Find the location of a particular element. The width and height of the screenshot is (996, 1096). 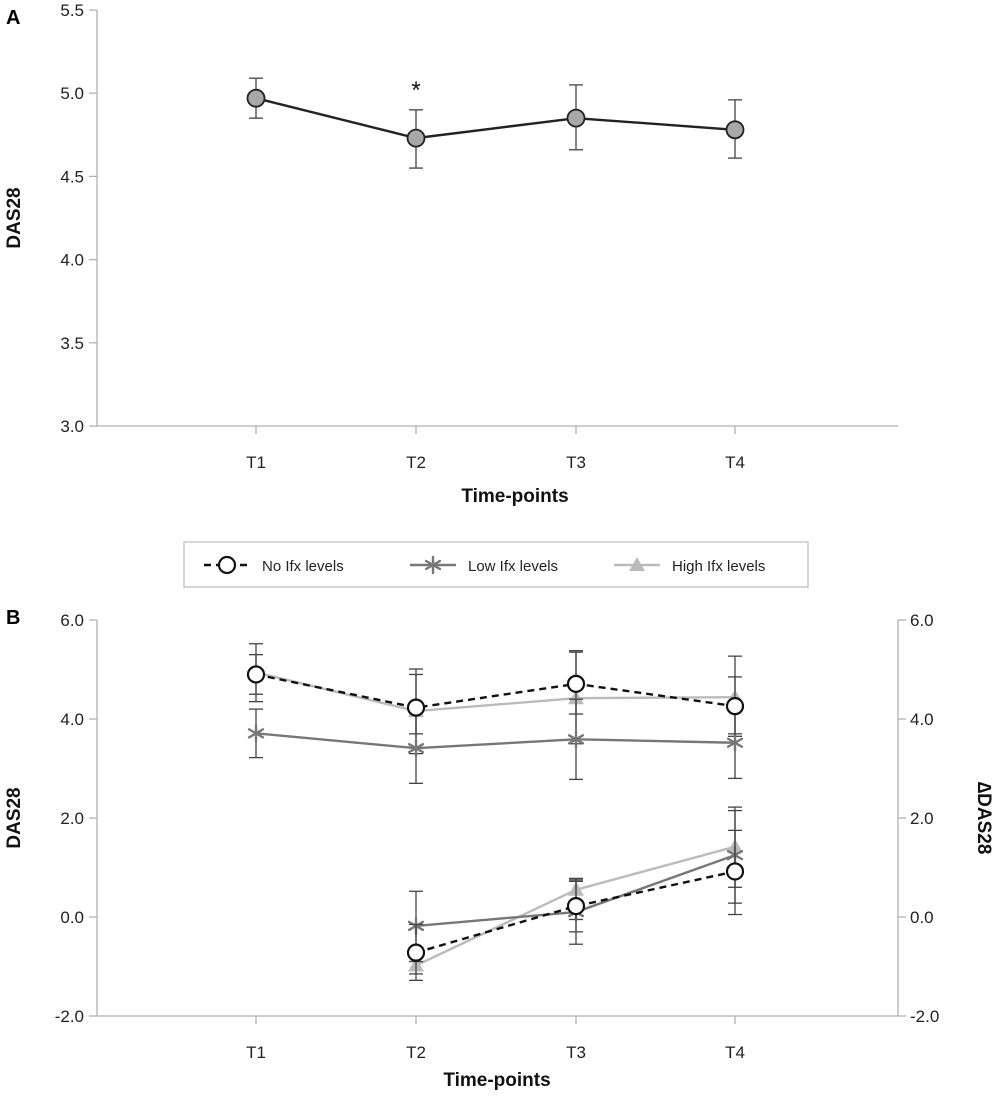

panel-b-x-tick-label: T2 is located at coordinates (416, 1052).